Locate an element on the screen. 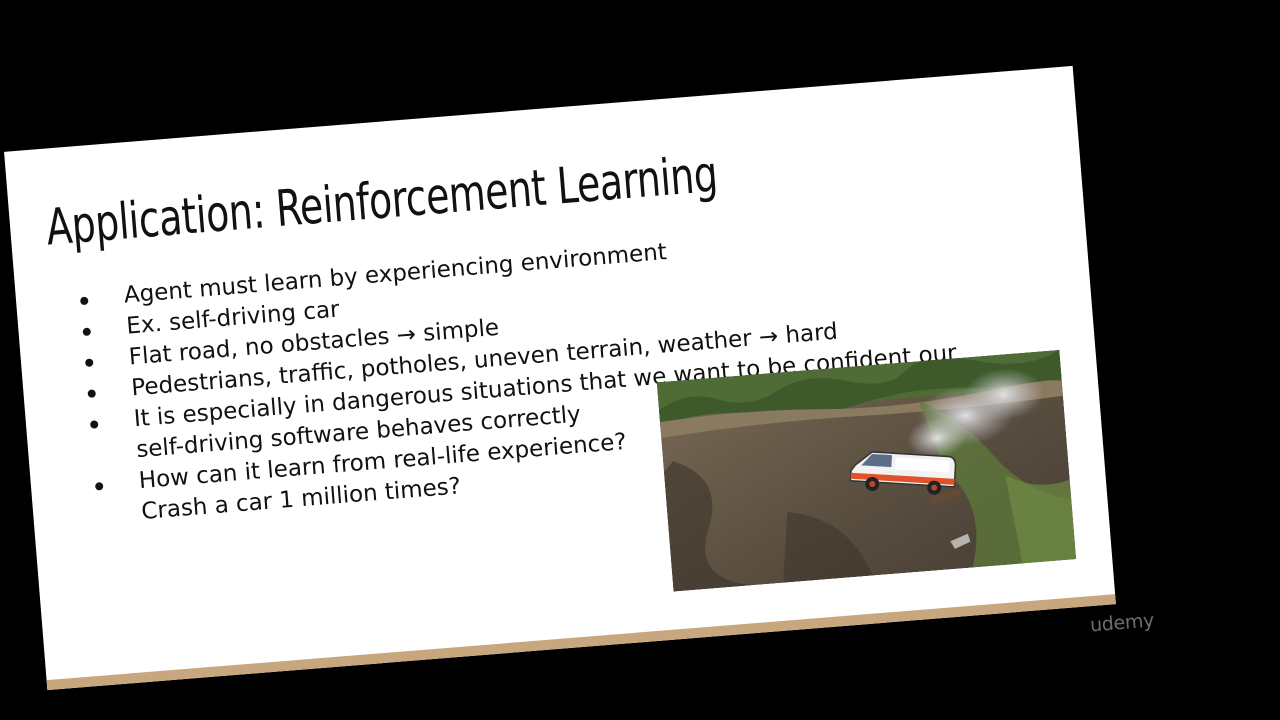 This screenshot has height=720, width=1280. crash-photo-illustration is located at coordinates (866, 470).